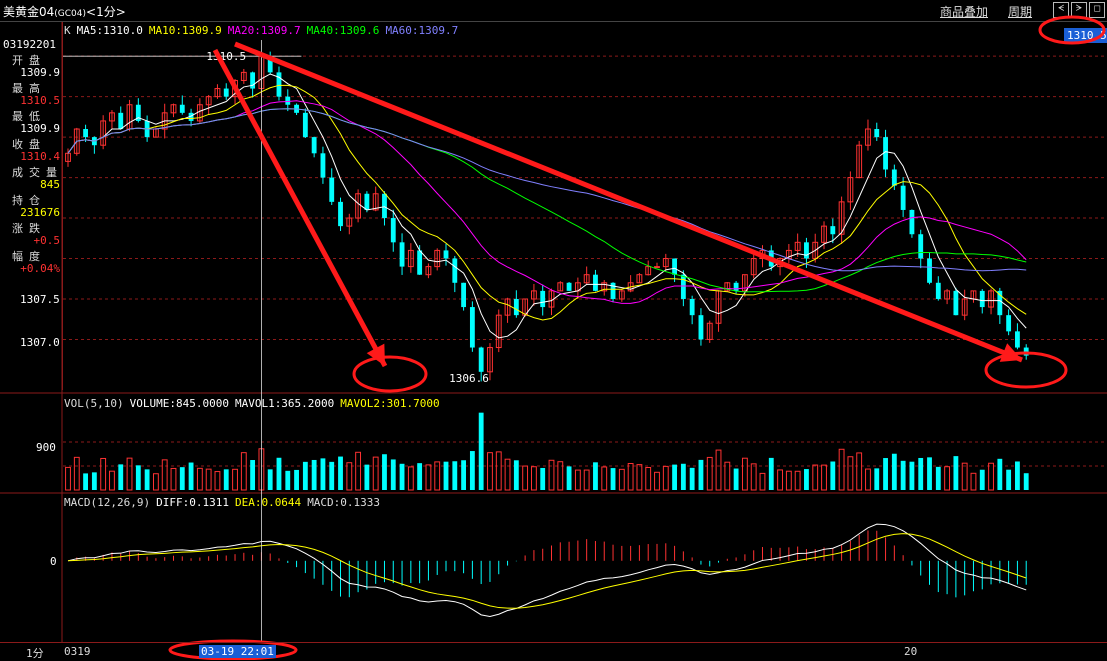 The height and width of the screenshot is (661, 1107). What do you see at coordinates (964, 12) in the screenshot?
I see `overlay-commodity-link: 商品叠加` at bounding box center [964, 12].